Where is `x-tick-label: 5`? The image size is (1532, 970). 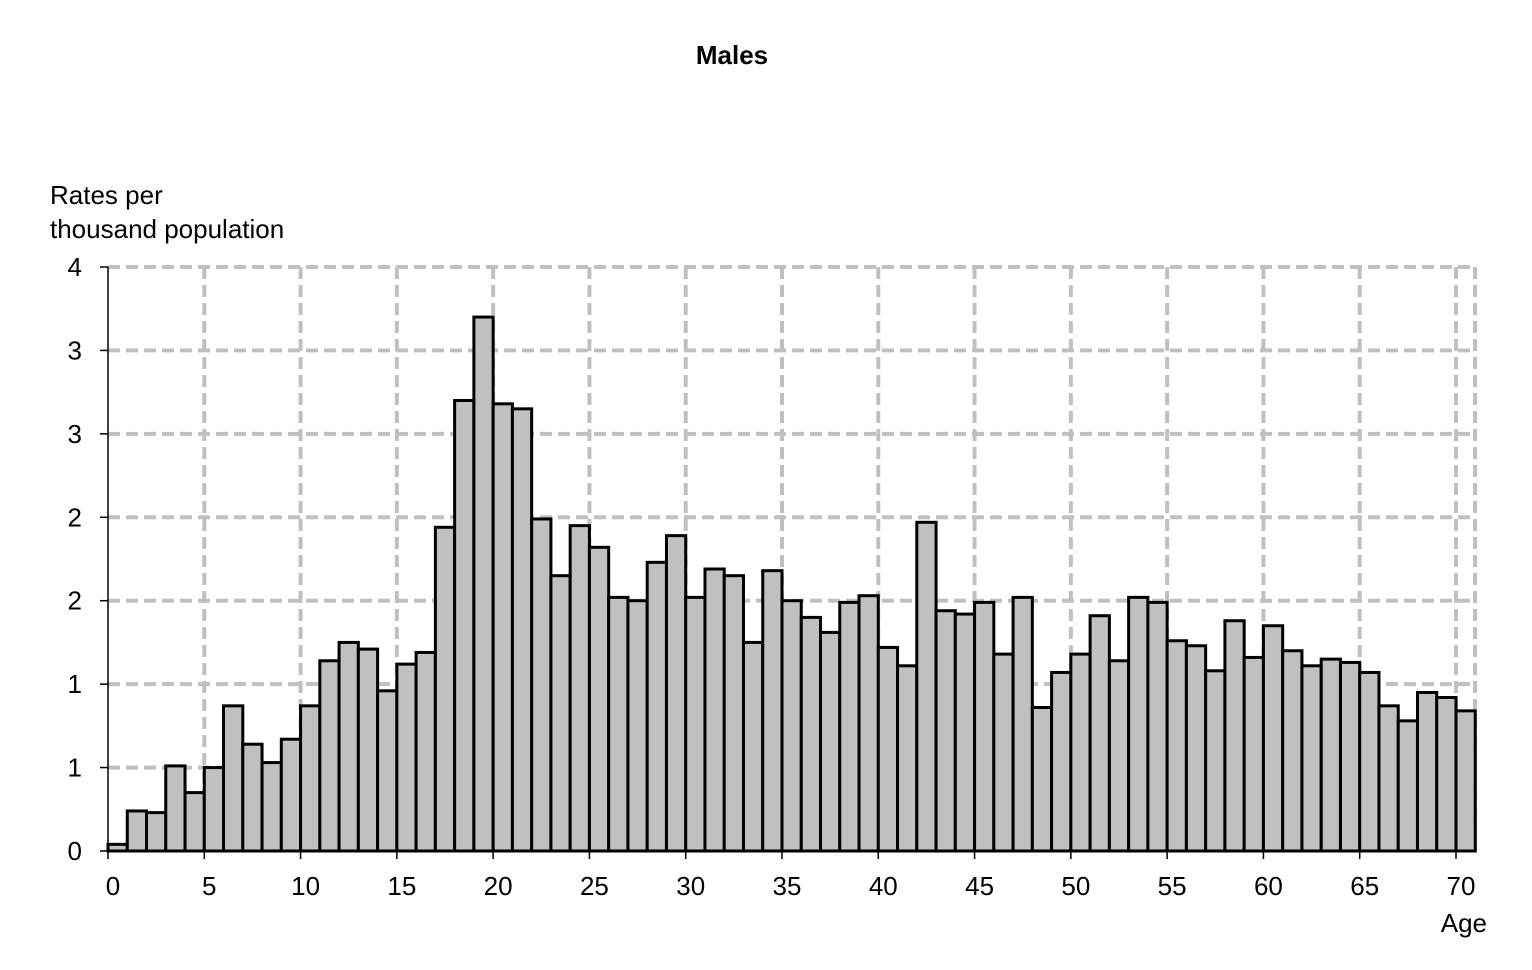
x-tick-label: 5 is located at coordinates (209, 886).